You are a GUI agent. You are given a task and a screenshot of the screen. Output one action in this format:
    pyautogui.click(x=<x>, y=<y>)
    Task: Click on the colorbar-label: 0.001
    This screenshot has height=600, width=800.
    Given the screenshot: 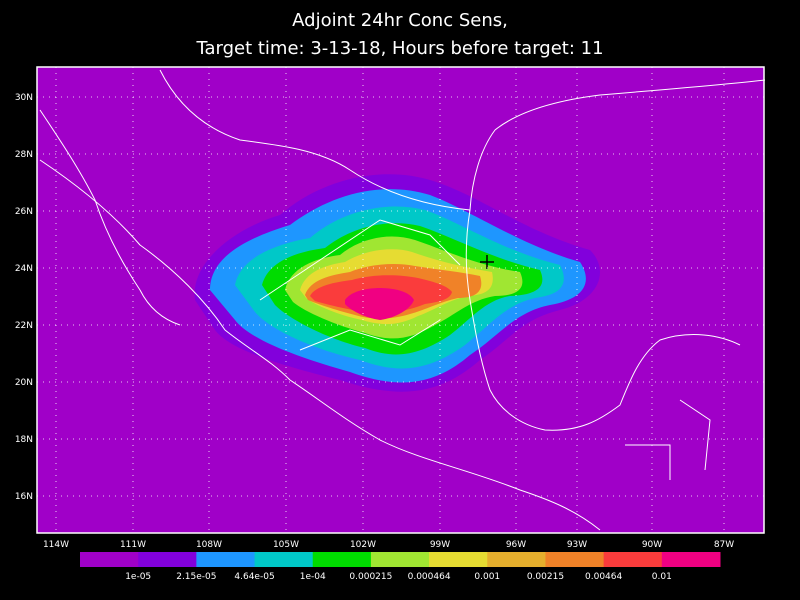 What is the action you would take?
    pyautogui.click(x=487, y=577)
    